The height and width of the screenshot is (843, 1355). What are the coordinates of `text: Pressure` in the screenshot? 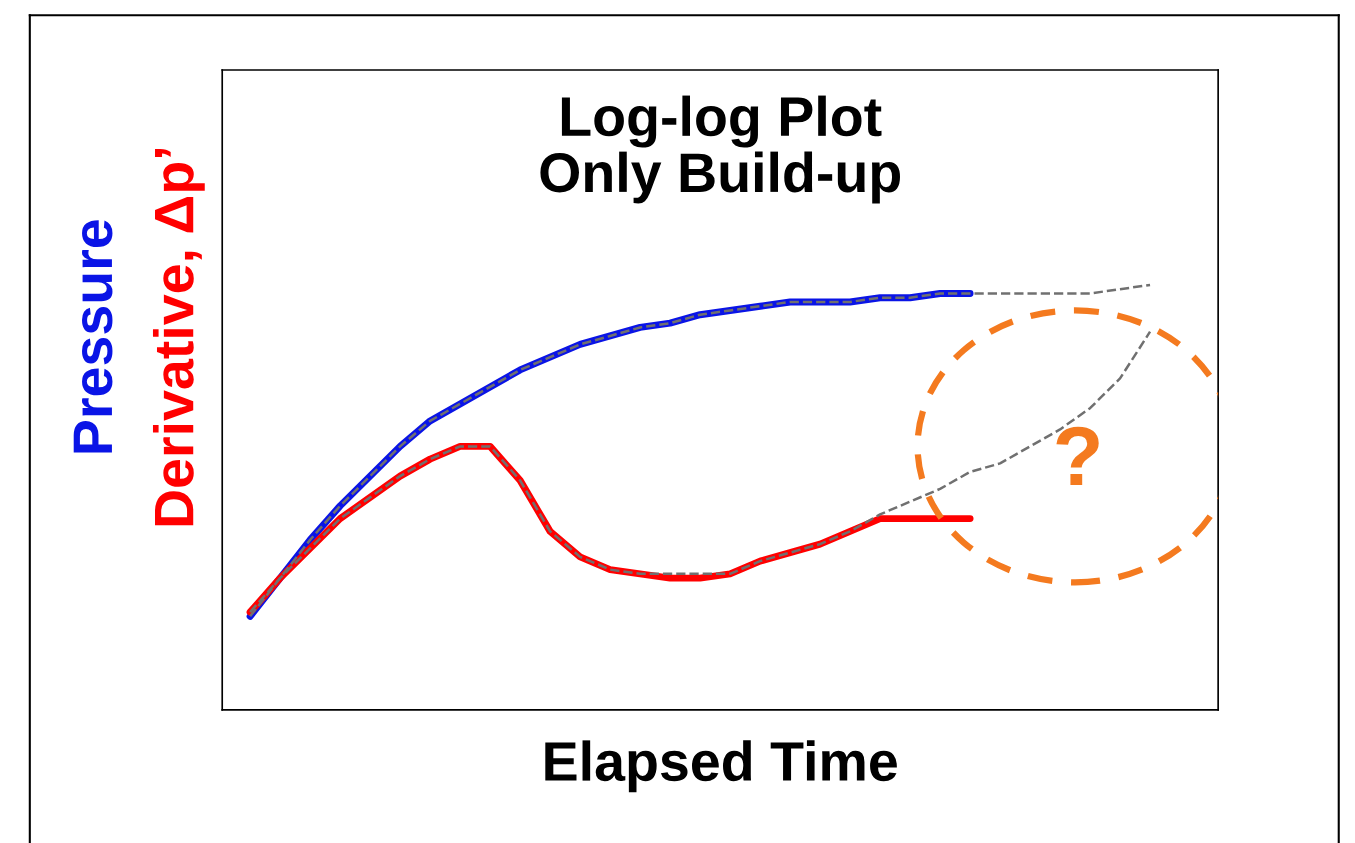 It's located at (93, 336).